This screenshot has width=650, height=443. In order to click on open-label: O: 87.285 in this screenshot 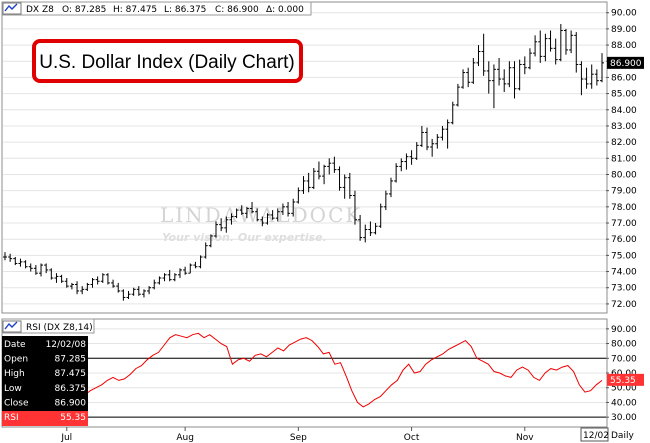, I will do `click(84, 10)`.